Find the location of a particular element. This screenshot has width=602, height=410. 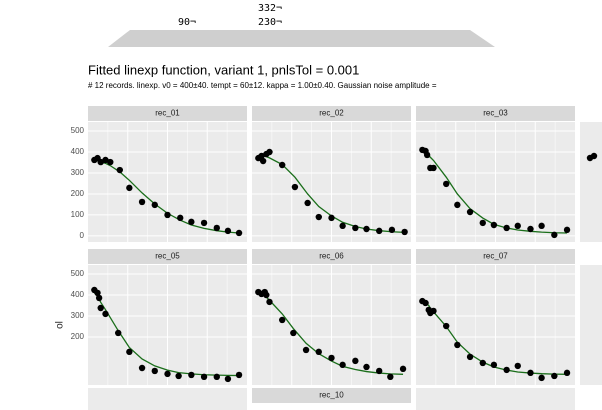

strip-label: rec_03 is located at coordinates (495, 113).